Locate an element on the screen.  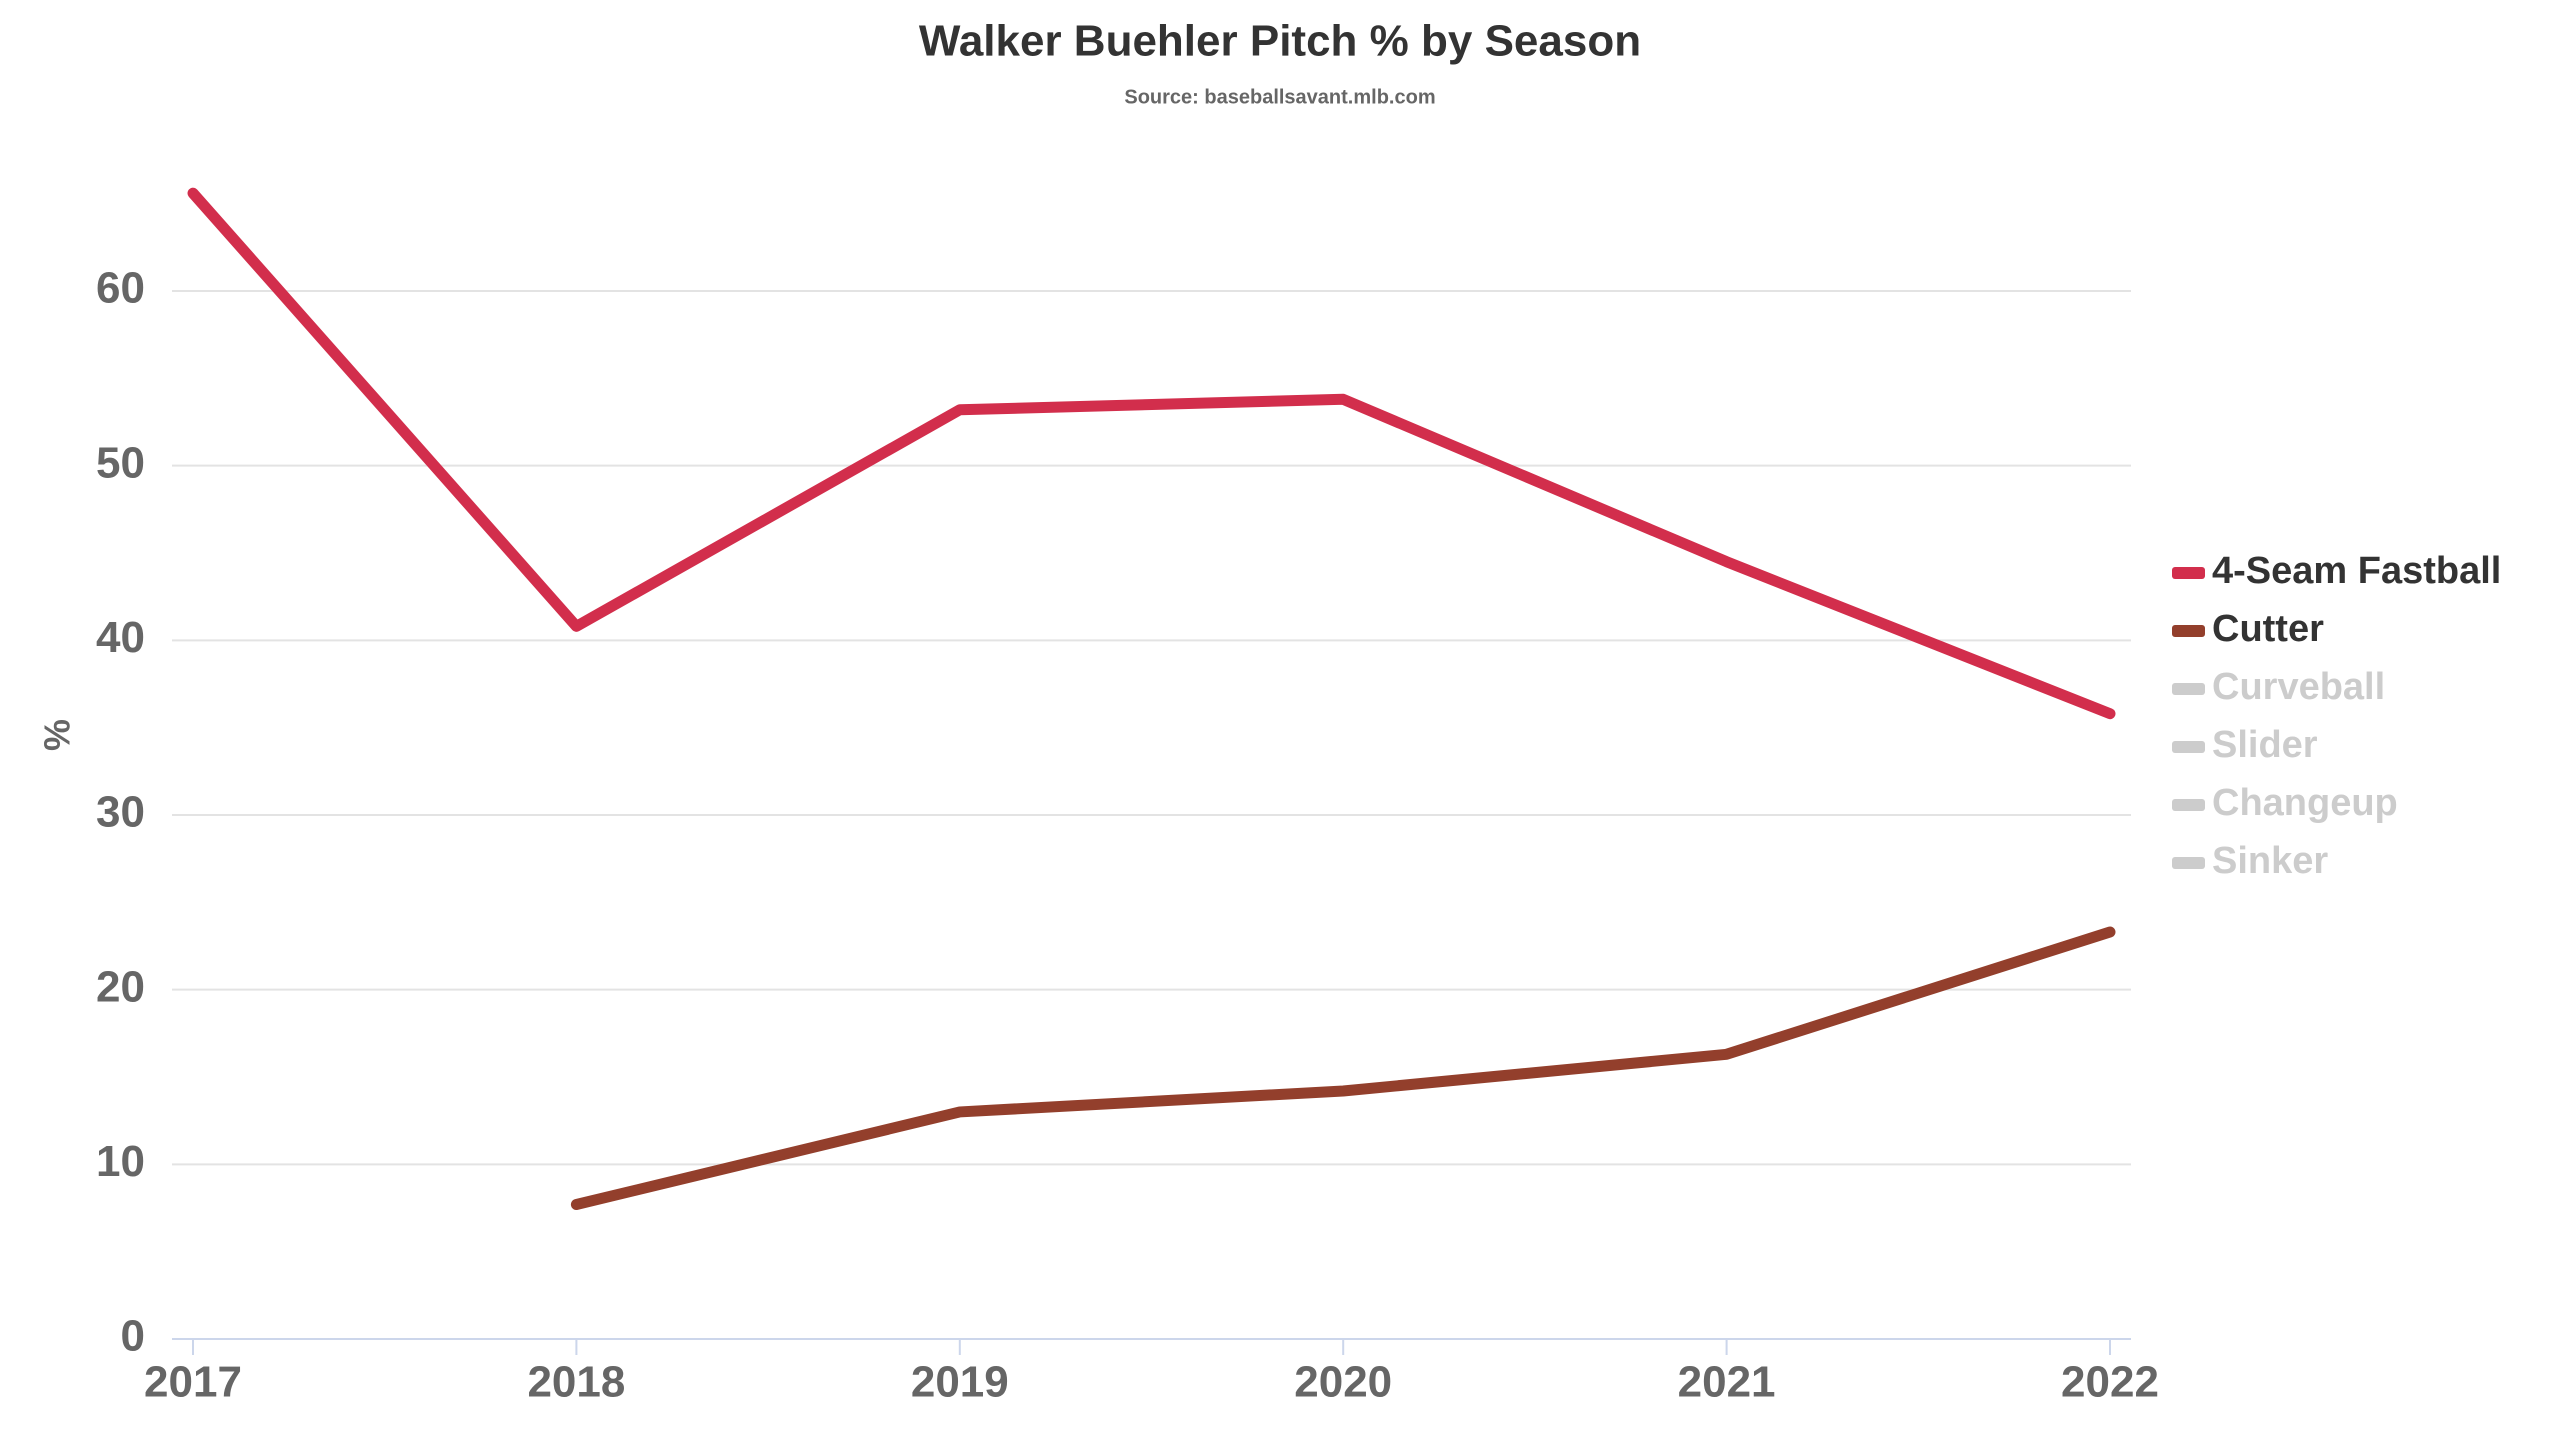
x-tick-label: 2018 is located at coordinates (576, 1382).